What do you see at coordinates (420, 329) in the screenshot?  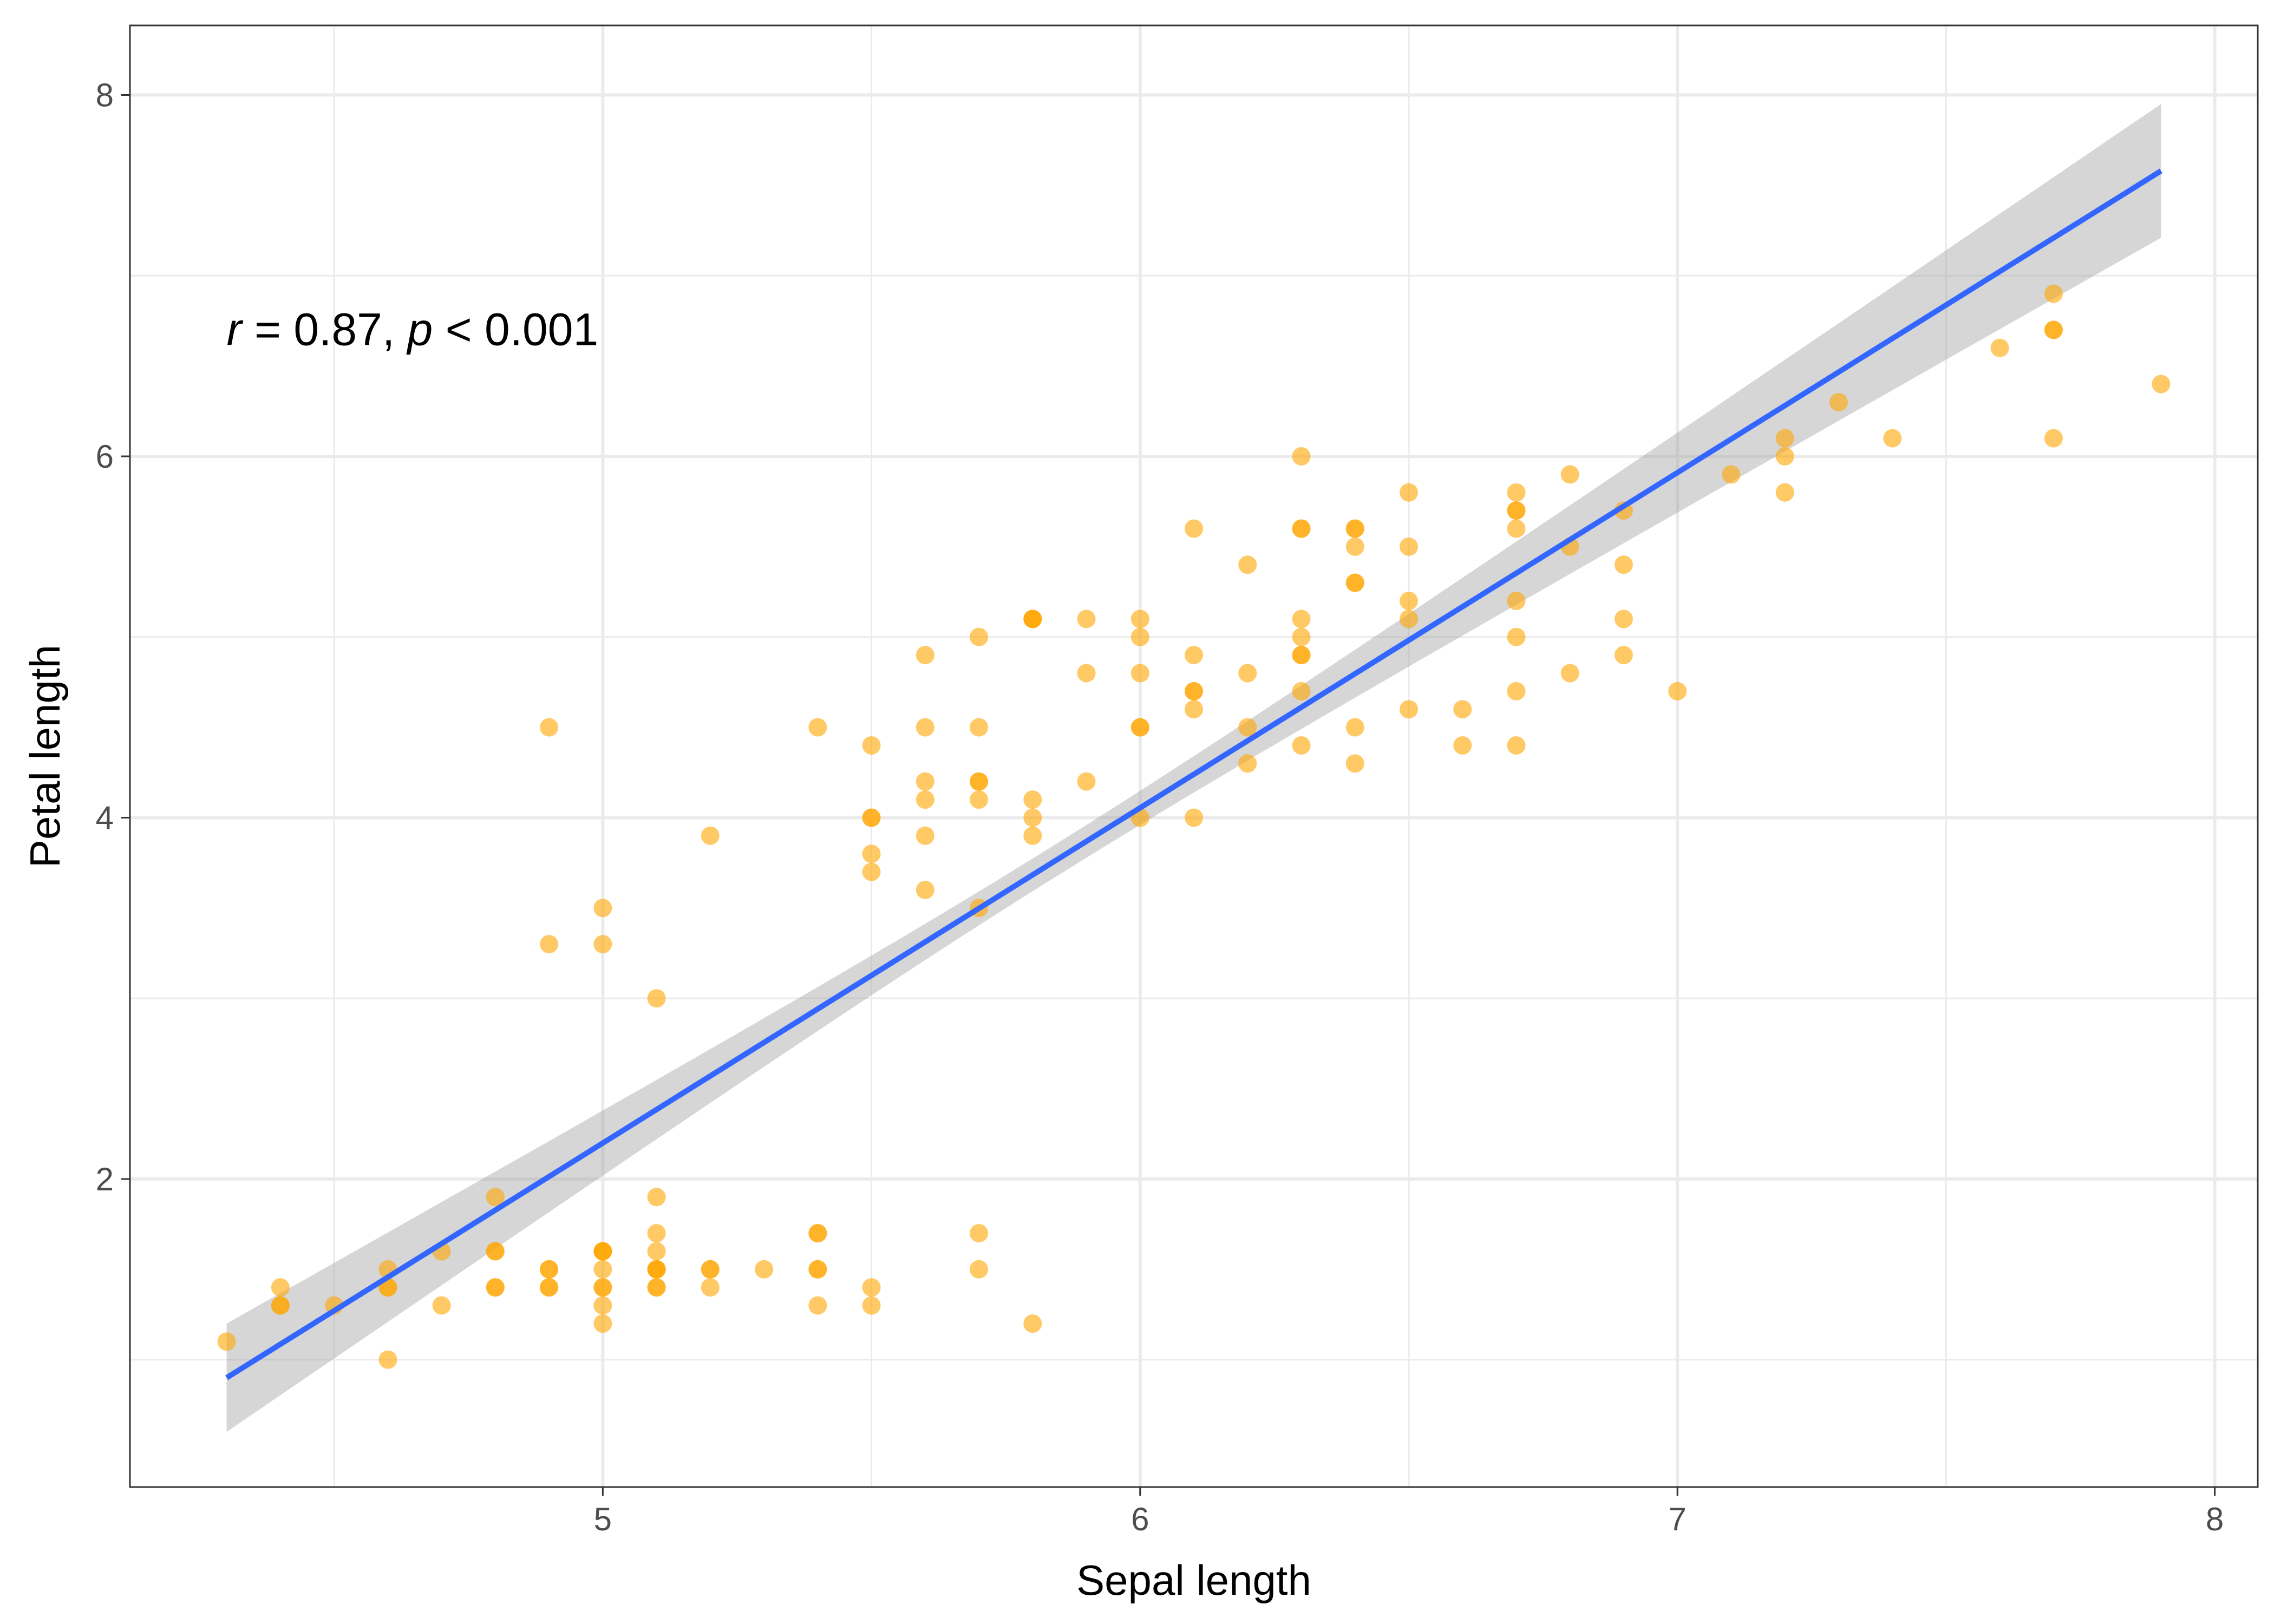 I see `p-symbol: p` at bounding box center [420, 329].